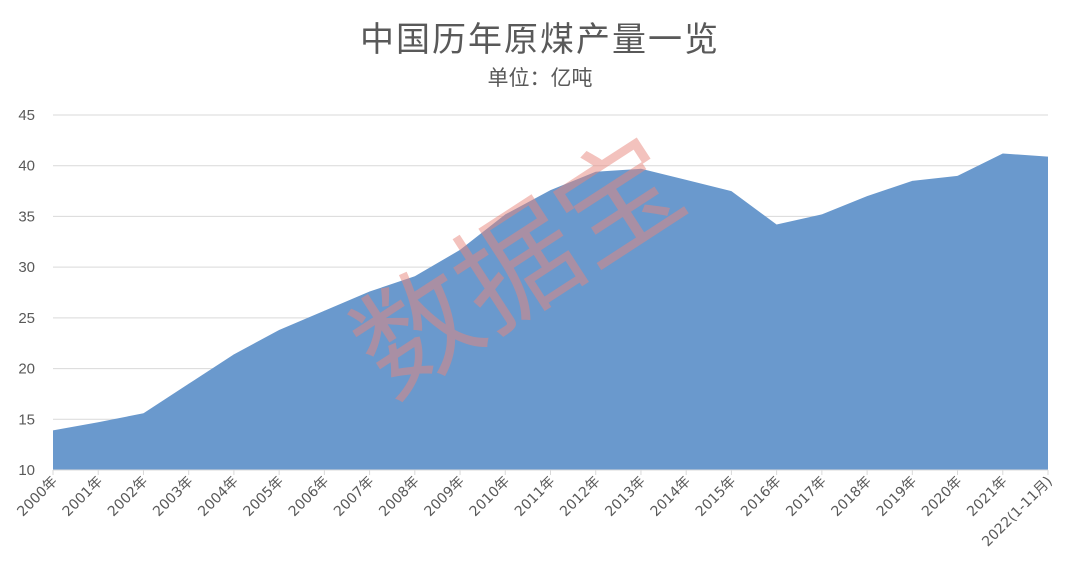 The image size is (1080, 569). Describe the element at coordinates (942, 497) in the screenshot. I see `x-tick-label: 2020年` at that location.